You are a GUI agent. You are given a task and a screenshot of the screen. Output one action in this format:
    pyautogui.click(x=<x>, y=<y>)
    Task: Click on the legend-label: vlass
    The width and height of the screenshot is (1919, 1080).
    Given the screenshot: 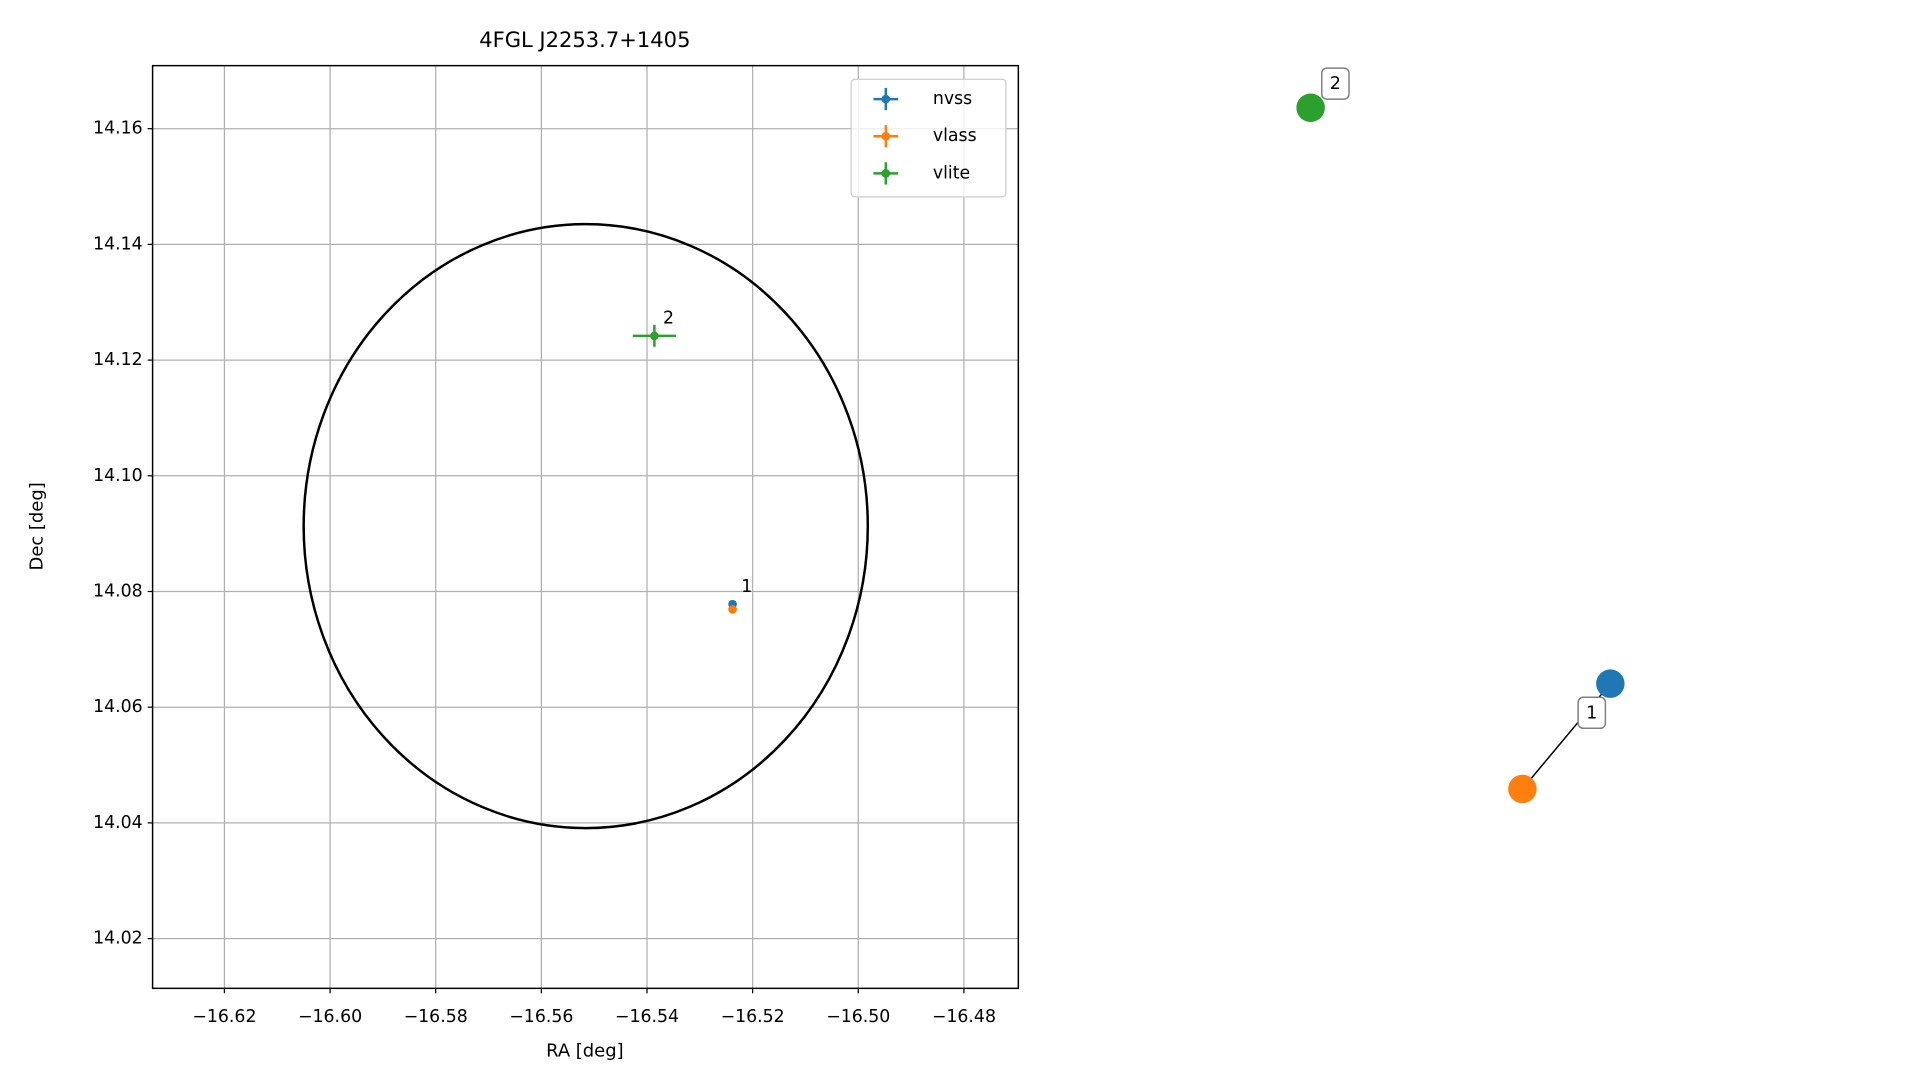 What is the action you would take?
    pyautogui.click(x=955, y=136)
    